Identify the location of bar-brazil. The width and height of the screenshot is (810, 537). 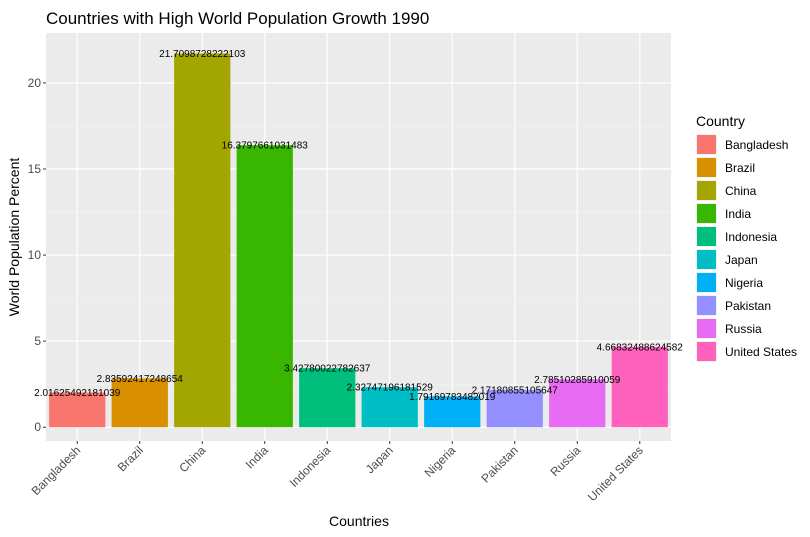
(139, 403).